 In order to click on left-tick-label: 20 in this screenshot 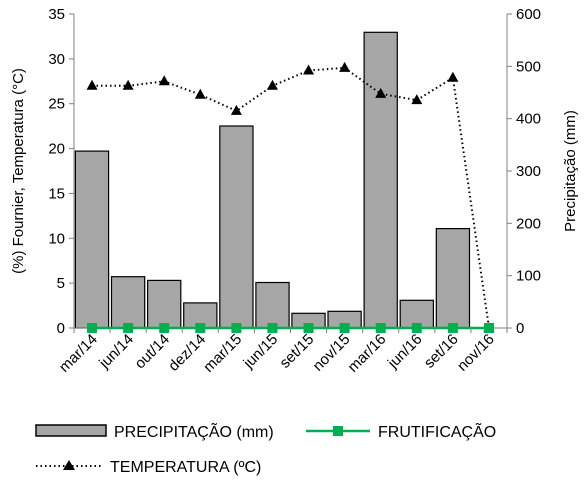, I will do `click(56, 149)`.